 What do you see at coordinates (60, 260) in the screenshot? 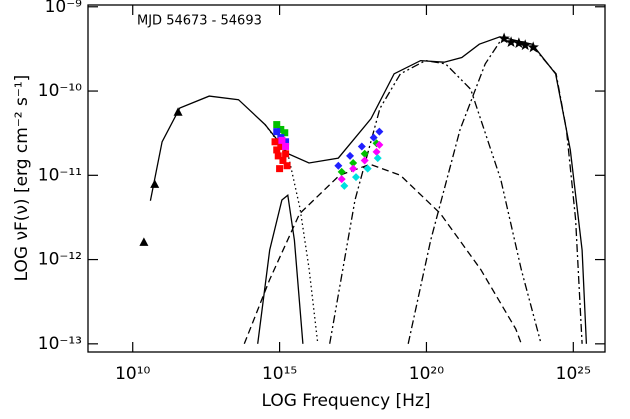
I see `y-tick-label: 10⁻¹²` at bounding box center [60, 260].